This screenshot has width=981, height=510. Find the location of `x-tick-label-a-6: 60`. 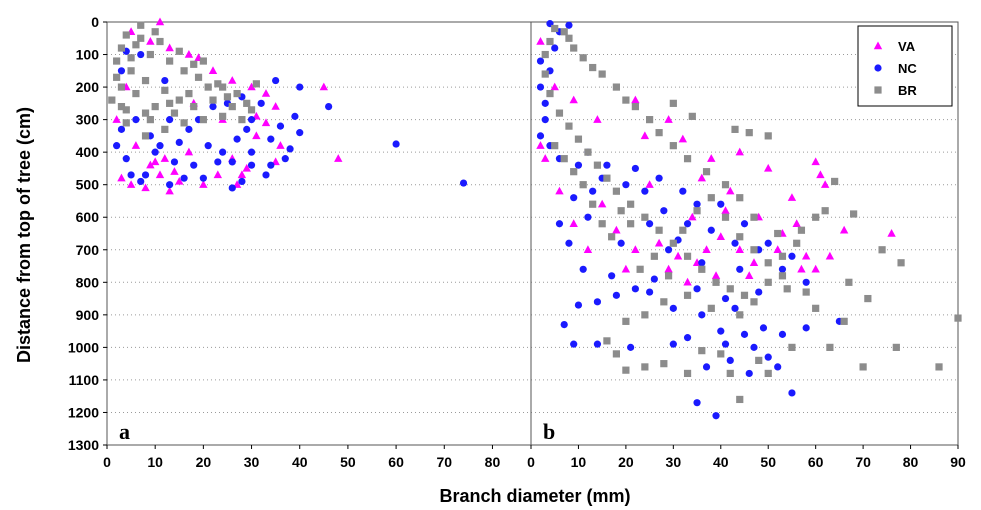

x-tick-label-a-6: 60 is located at coordinates (396, 462).